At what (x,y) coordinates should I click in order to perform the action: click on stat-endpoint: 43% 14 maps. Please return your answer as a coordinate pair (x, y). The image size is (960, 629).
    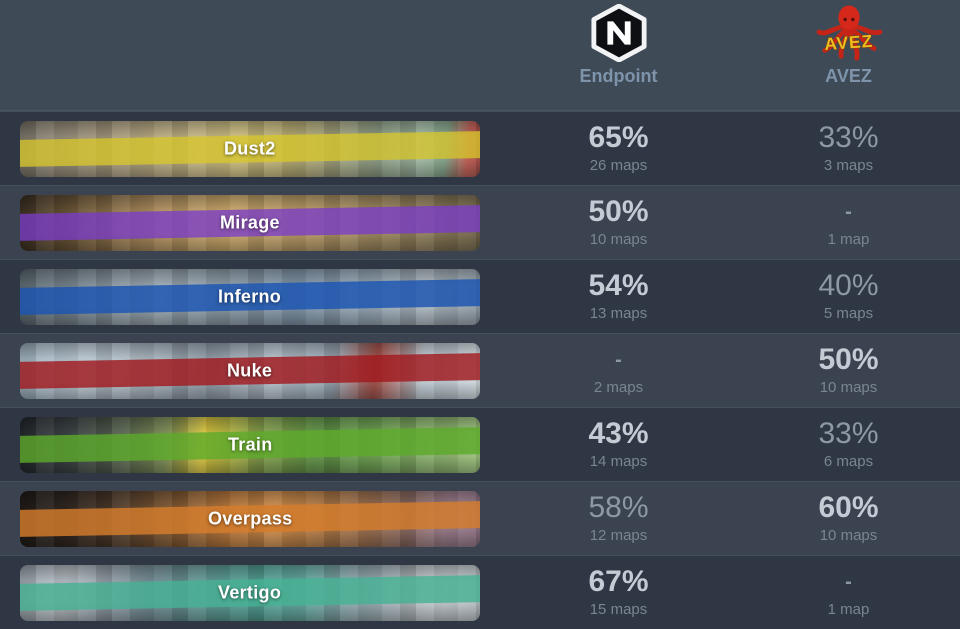
    Looking at the image, I should click on (618, 444).